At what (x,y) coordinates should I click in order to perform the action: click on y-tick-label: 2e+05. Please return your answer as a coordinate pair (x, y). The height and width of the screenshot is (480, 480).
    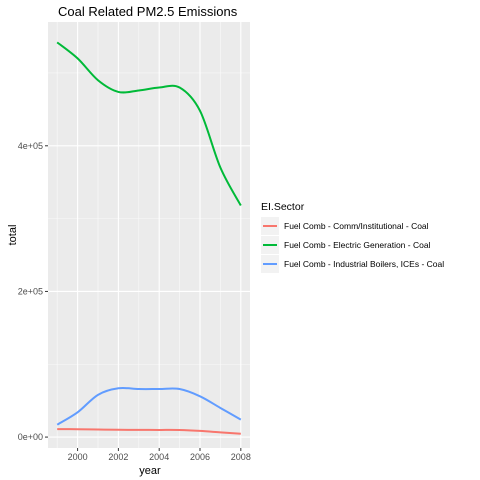
    Looking at the image, I should click on (30, 291).